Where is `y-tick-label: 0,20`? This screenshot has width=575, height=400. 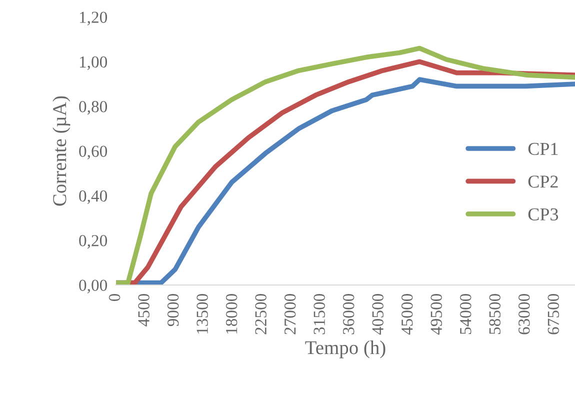 y-tick-label: 0,20 is located at coordinates (93, 242).